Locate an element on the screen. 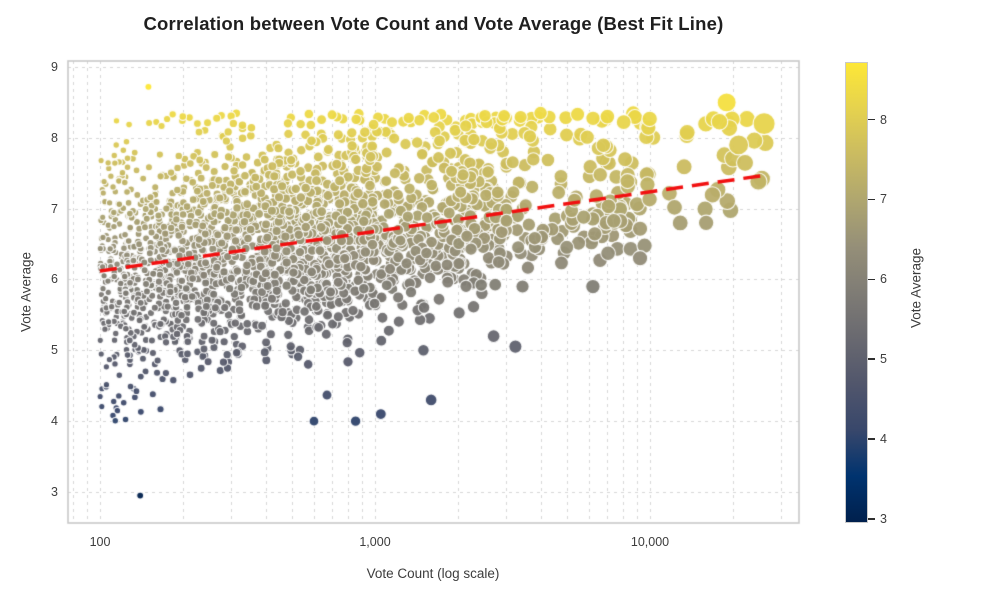 This screenshot has height=600, width=1000. y-tick-label: 6 is located at coordinates (54, 279).